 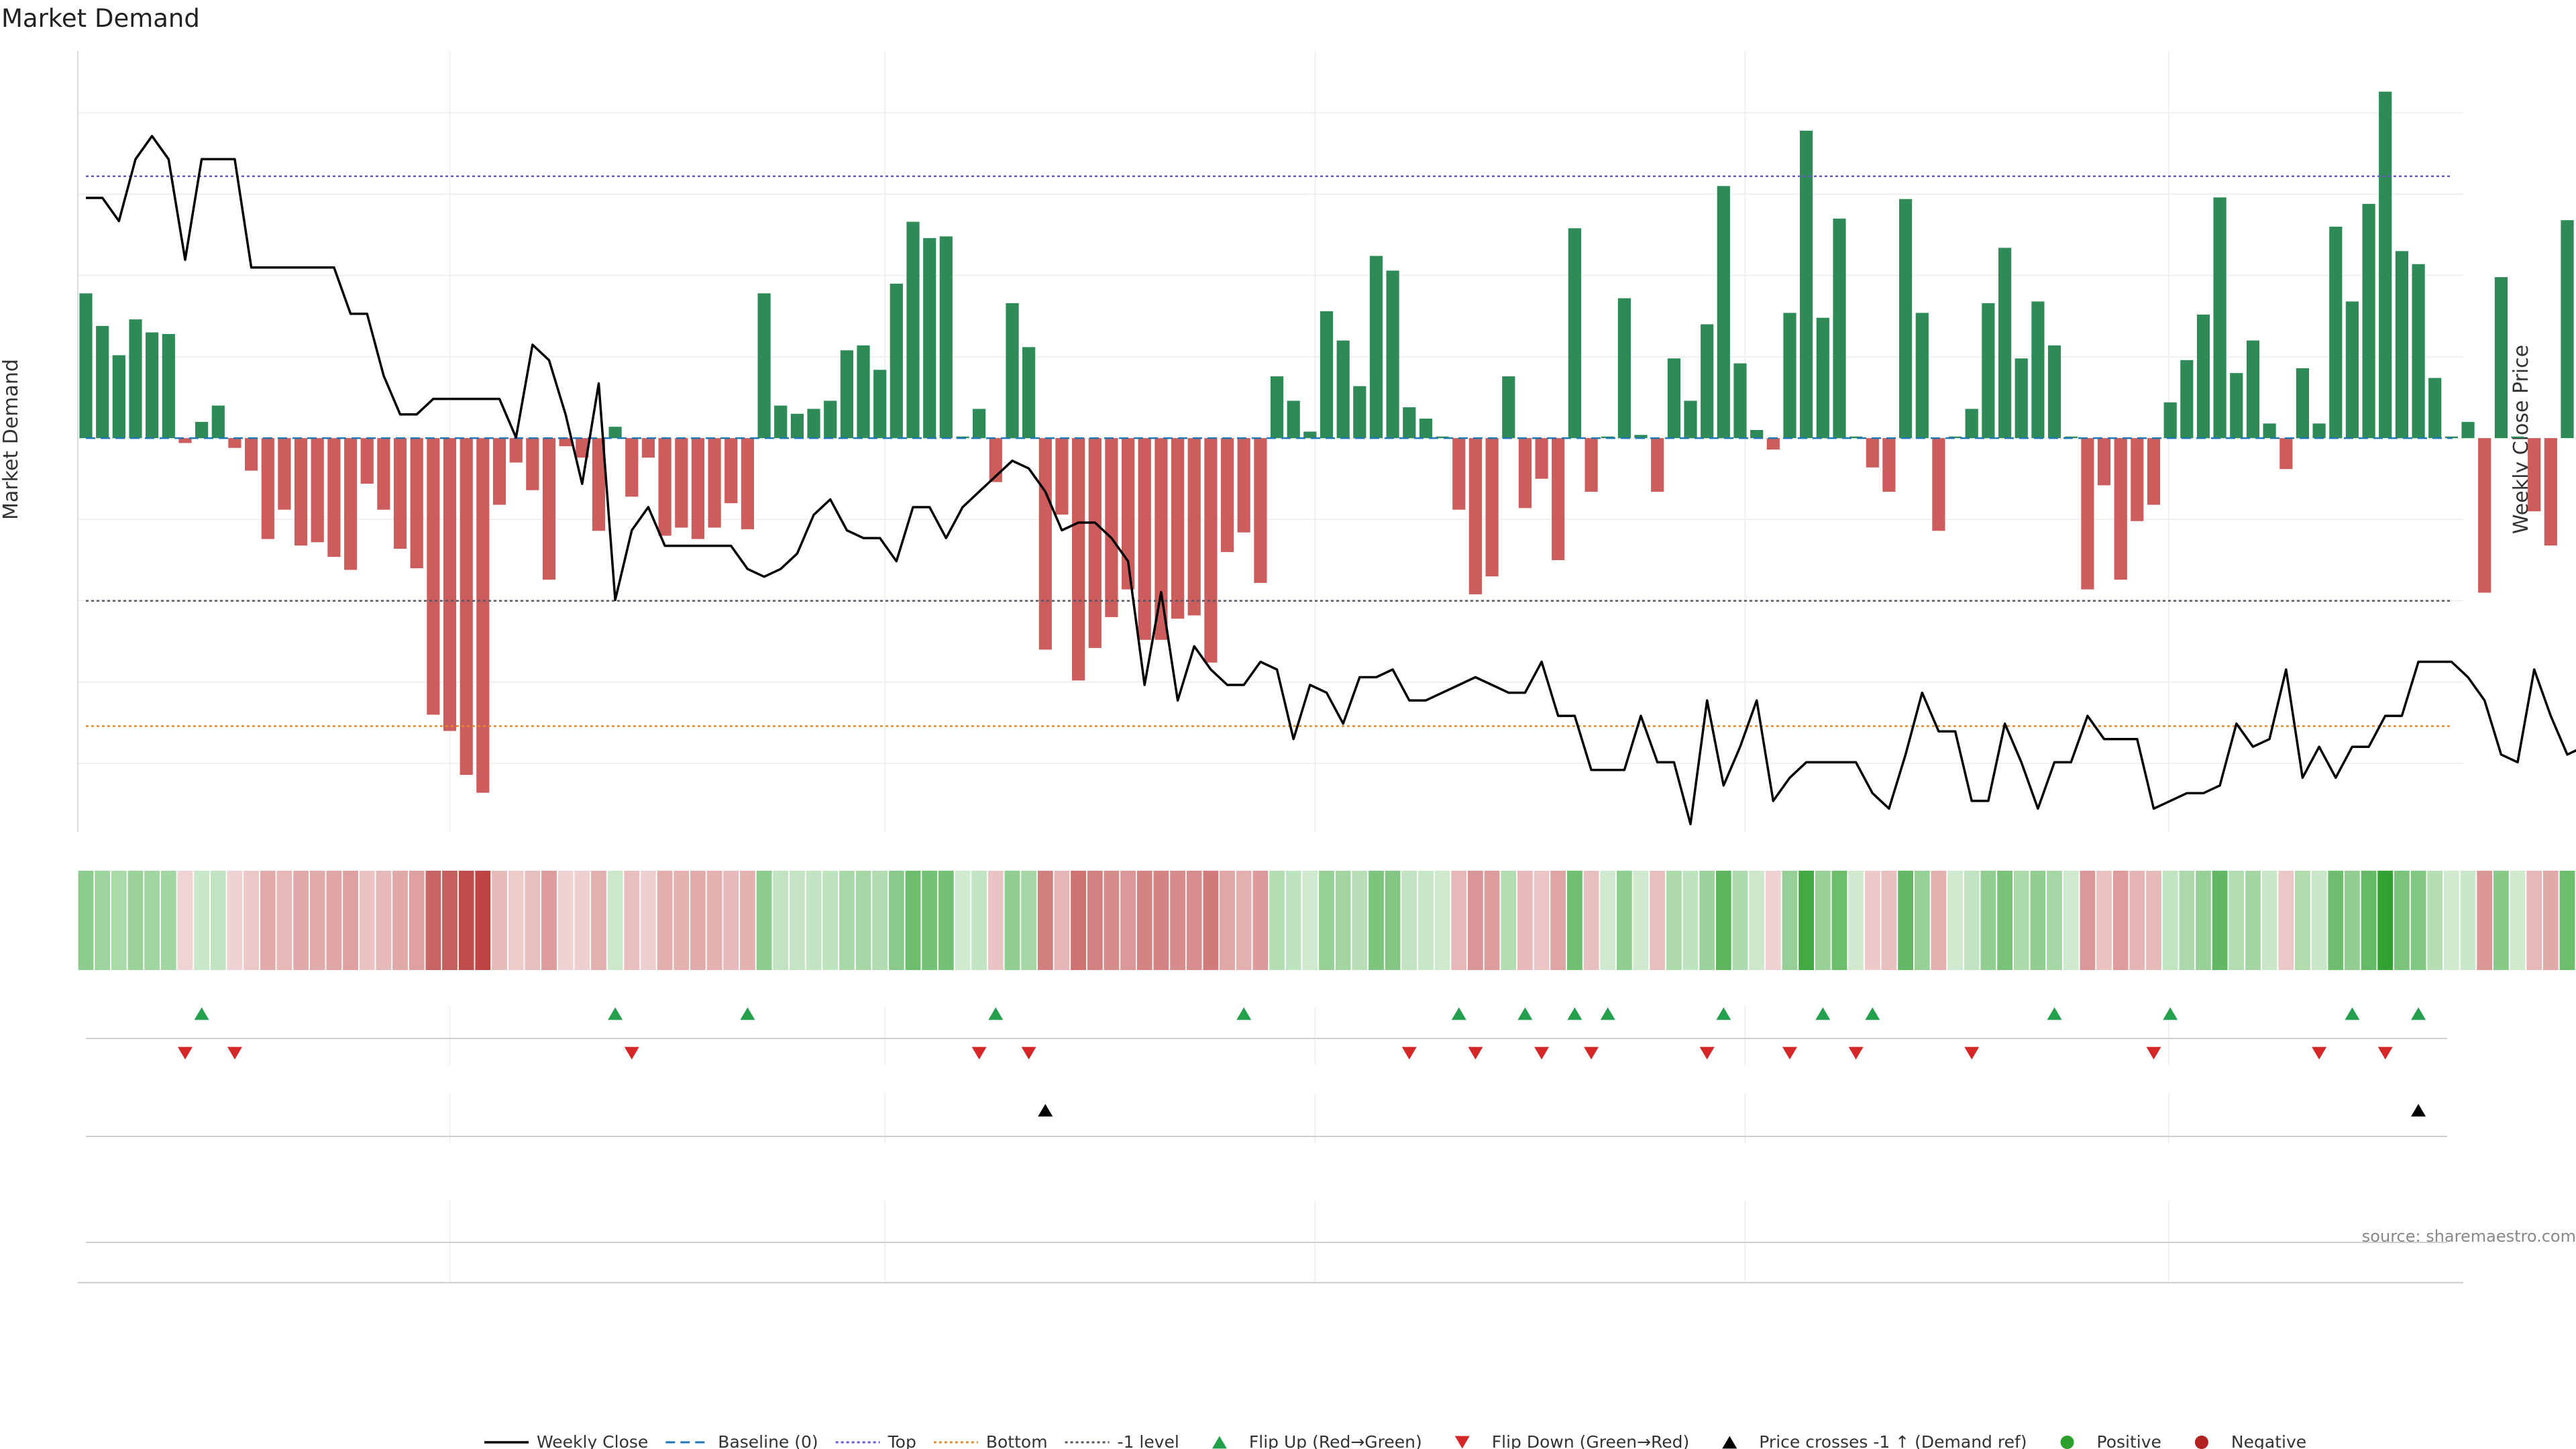 I want to click on legend-label: -1 level, so click(x=1148, y=1440).